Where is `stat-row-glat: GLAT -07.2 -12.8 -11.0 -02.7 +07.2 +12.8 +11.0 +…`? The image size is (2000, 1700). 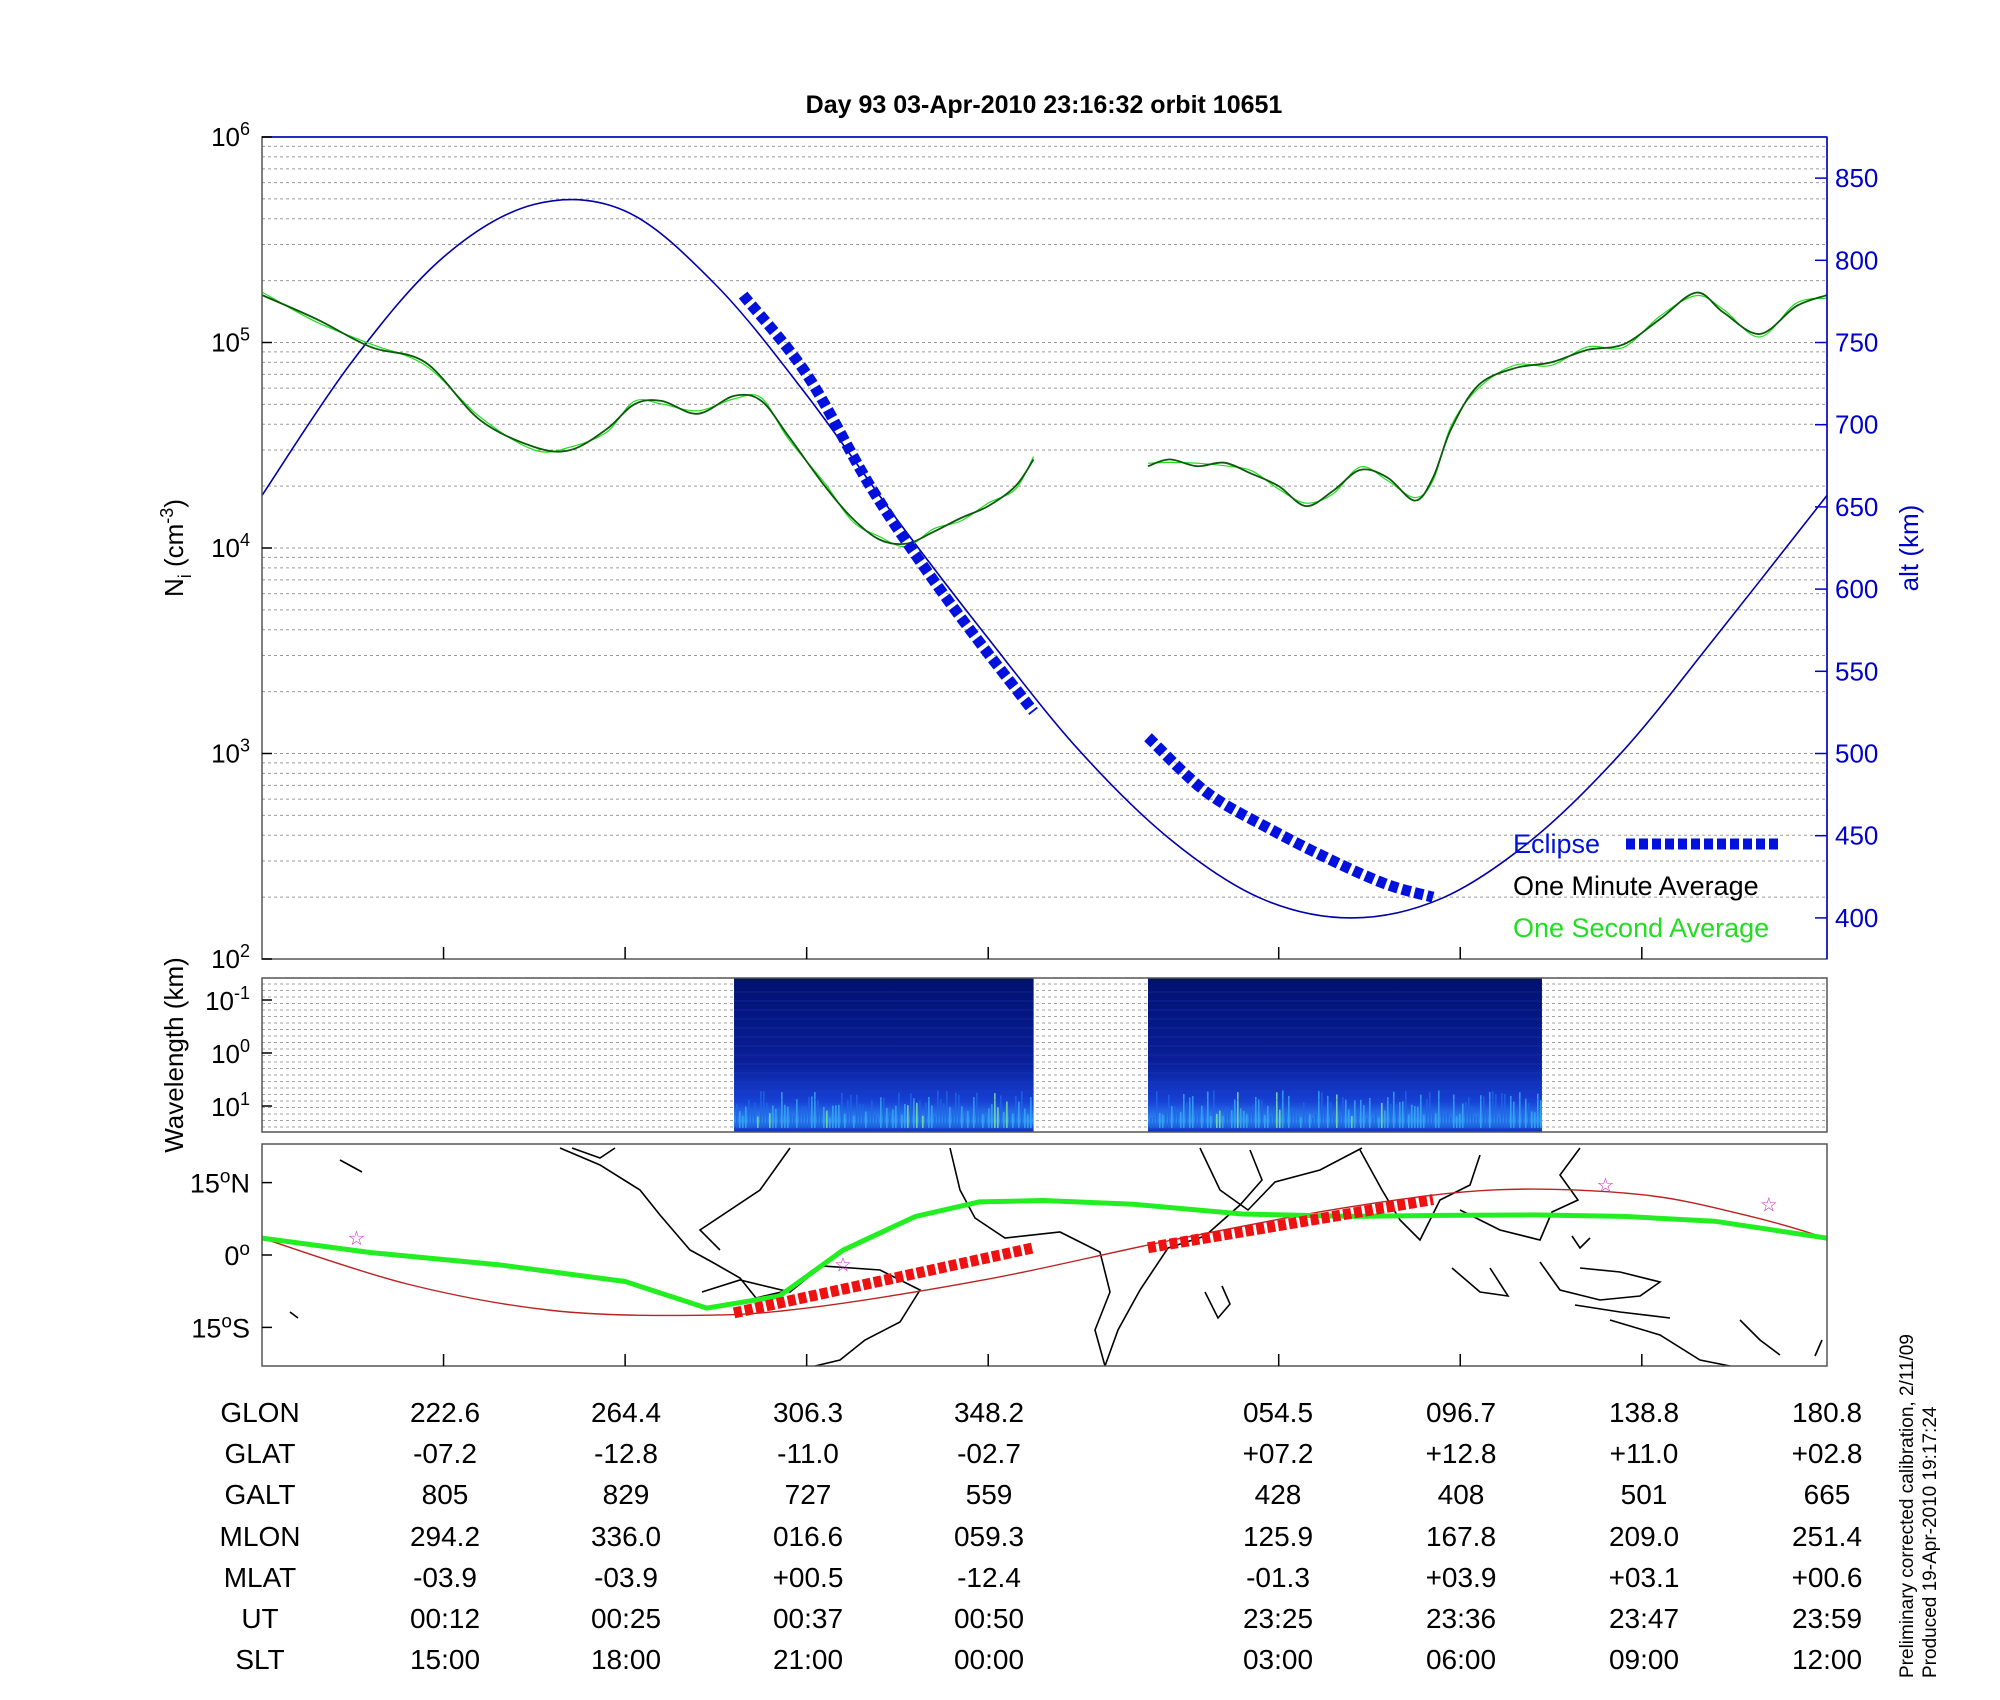 stat-row-glat: GLAT -07.2 -12.8 -11.0 -02.7 +07.2 +12.8 +11.0 +… is located at coordinates (1000, 1454).